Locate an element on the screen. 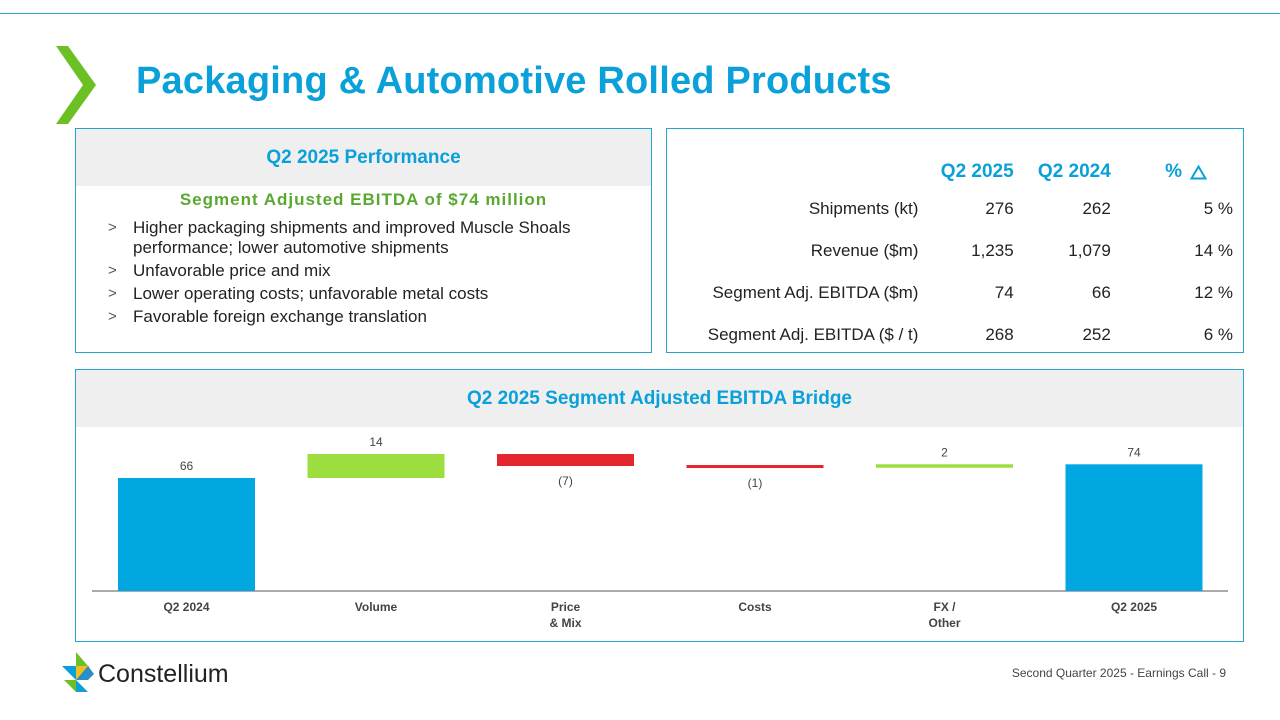 This screenshot has height=720, width=1280. table-row: Segment Adj. EBITDA ($ / t) 268 252 6 % is located at coordinates (955, 335).